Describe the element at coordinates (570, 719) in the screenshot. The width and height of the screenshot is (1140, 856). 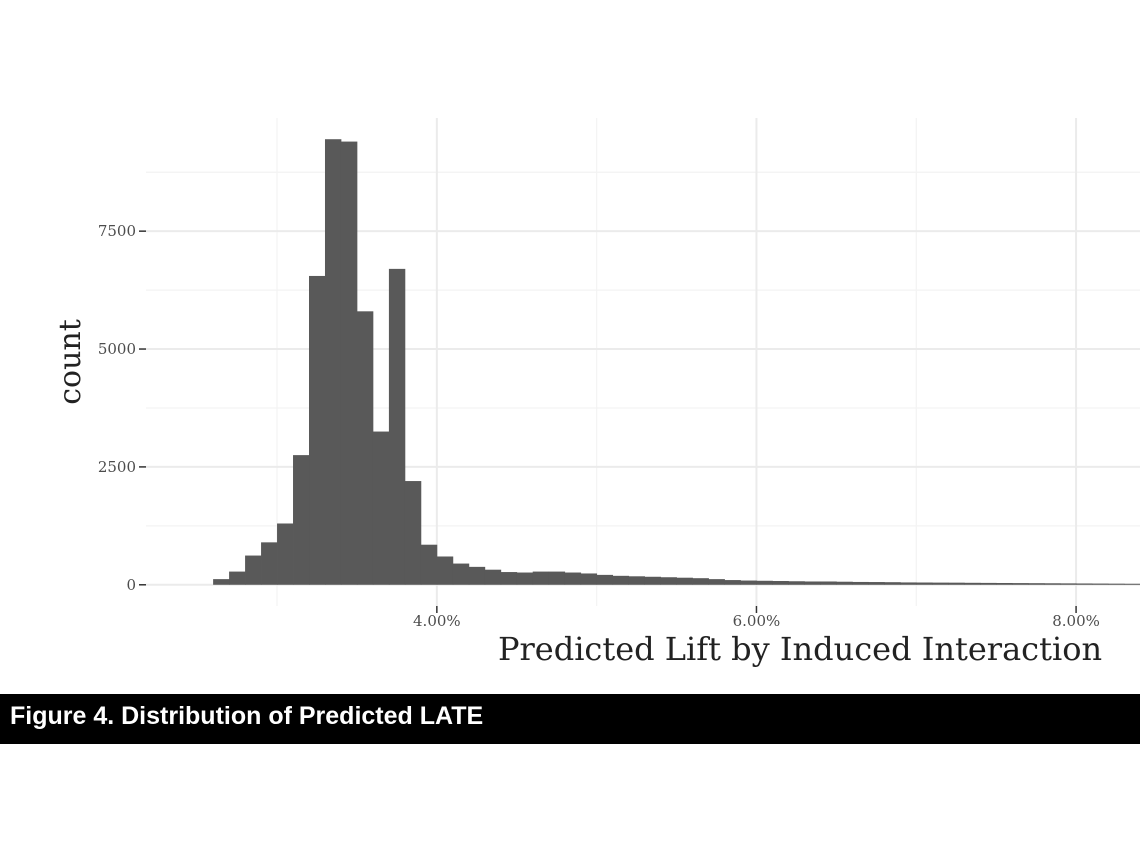
I see `figure-caption-bar: Figure 4. Distribution of Predicted LATE` at that location.